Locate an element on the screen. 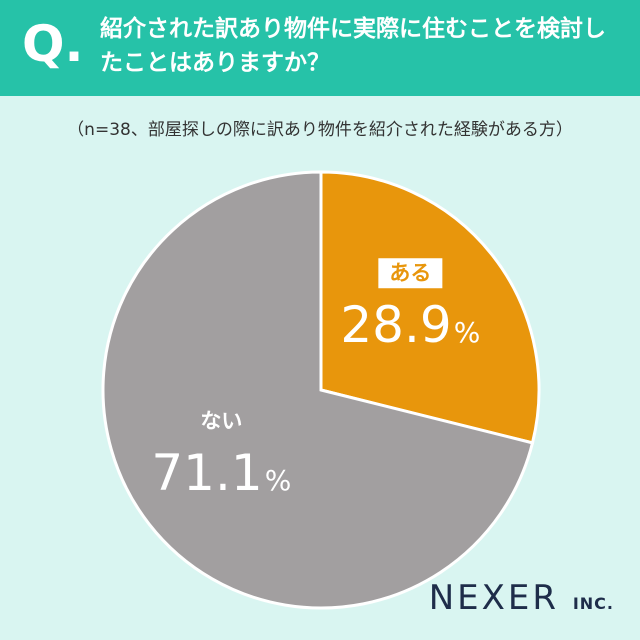  slice-category-label-0: ある is located at coordinates (410, 273).